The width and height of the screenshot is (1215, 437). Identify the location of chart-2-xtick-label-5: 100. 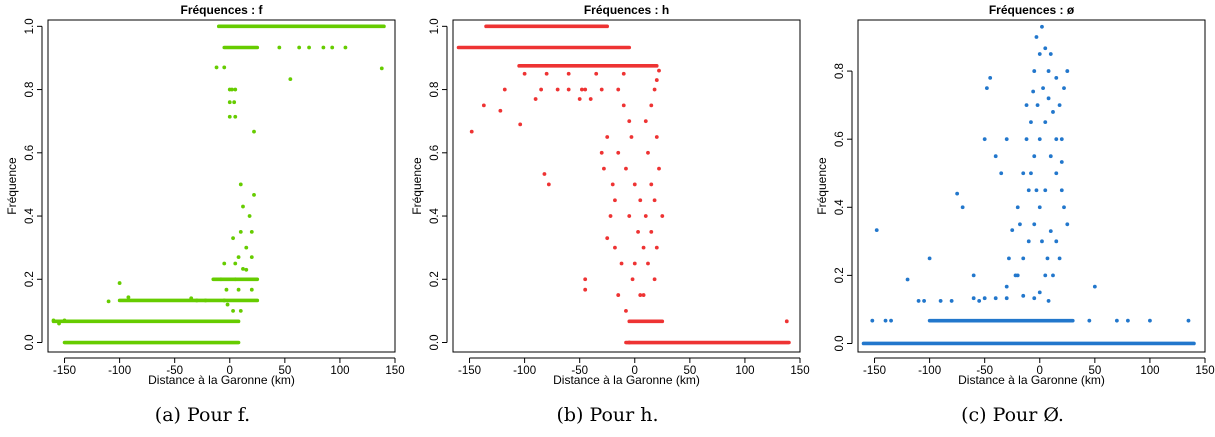
(1149, 371).